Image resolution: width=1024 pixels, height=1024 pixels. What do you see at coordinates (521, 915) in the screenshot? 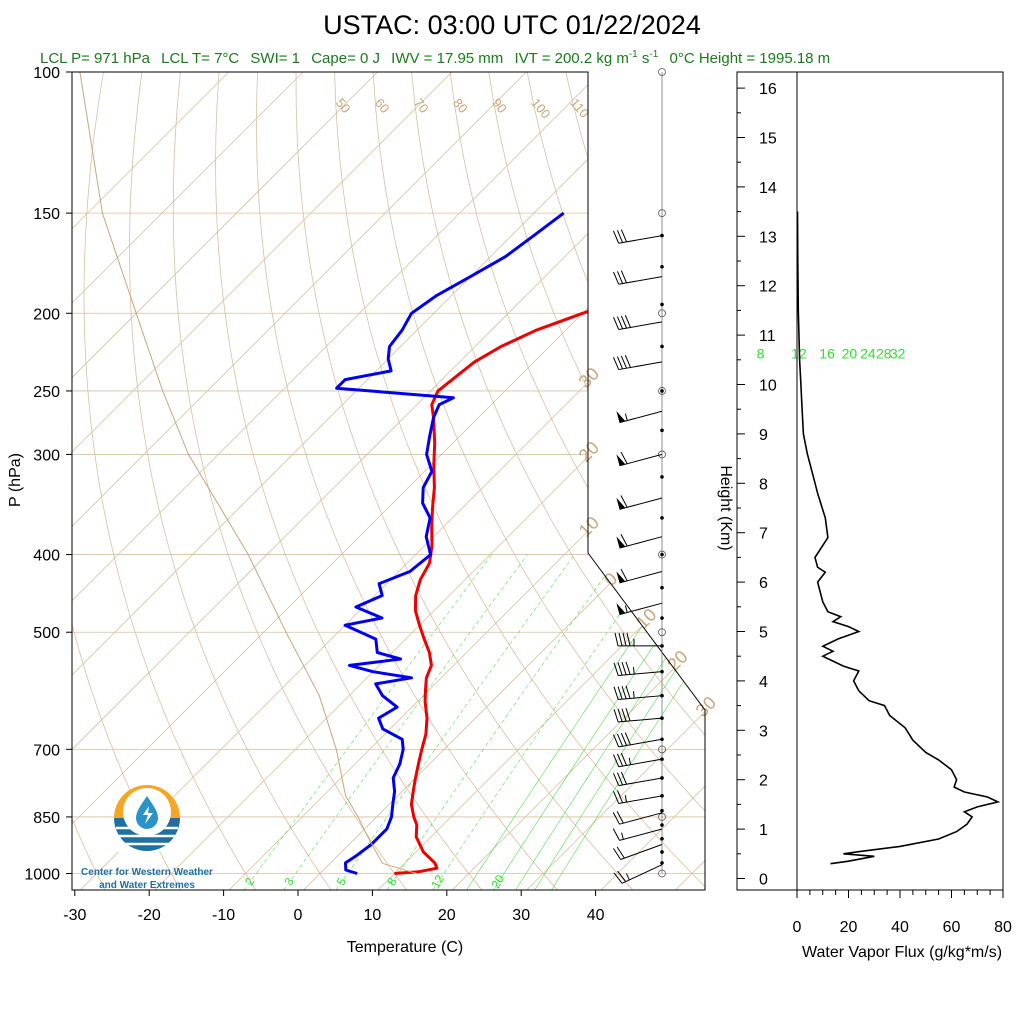
I see `skewt-x-tick-label: 30` at bounding box center [521, 915].